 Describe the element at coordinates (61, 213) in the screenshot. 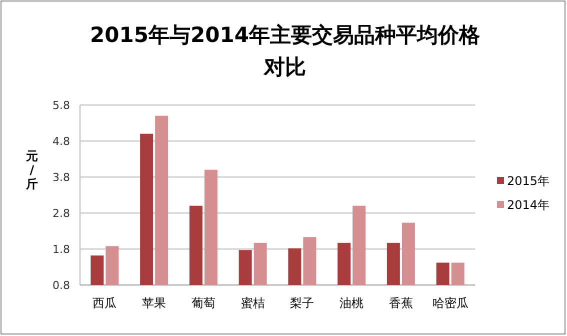

I see `y-tick-label: 2.8` at that location.